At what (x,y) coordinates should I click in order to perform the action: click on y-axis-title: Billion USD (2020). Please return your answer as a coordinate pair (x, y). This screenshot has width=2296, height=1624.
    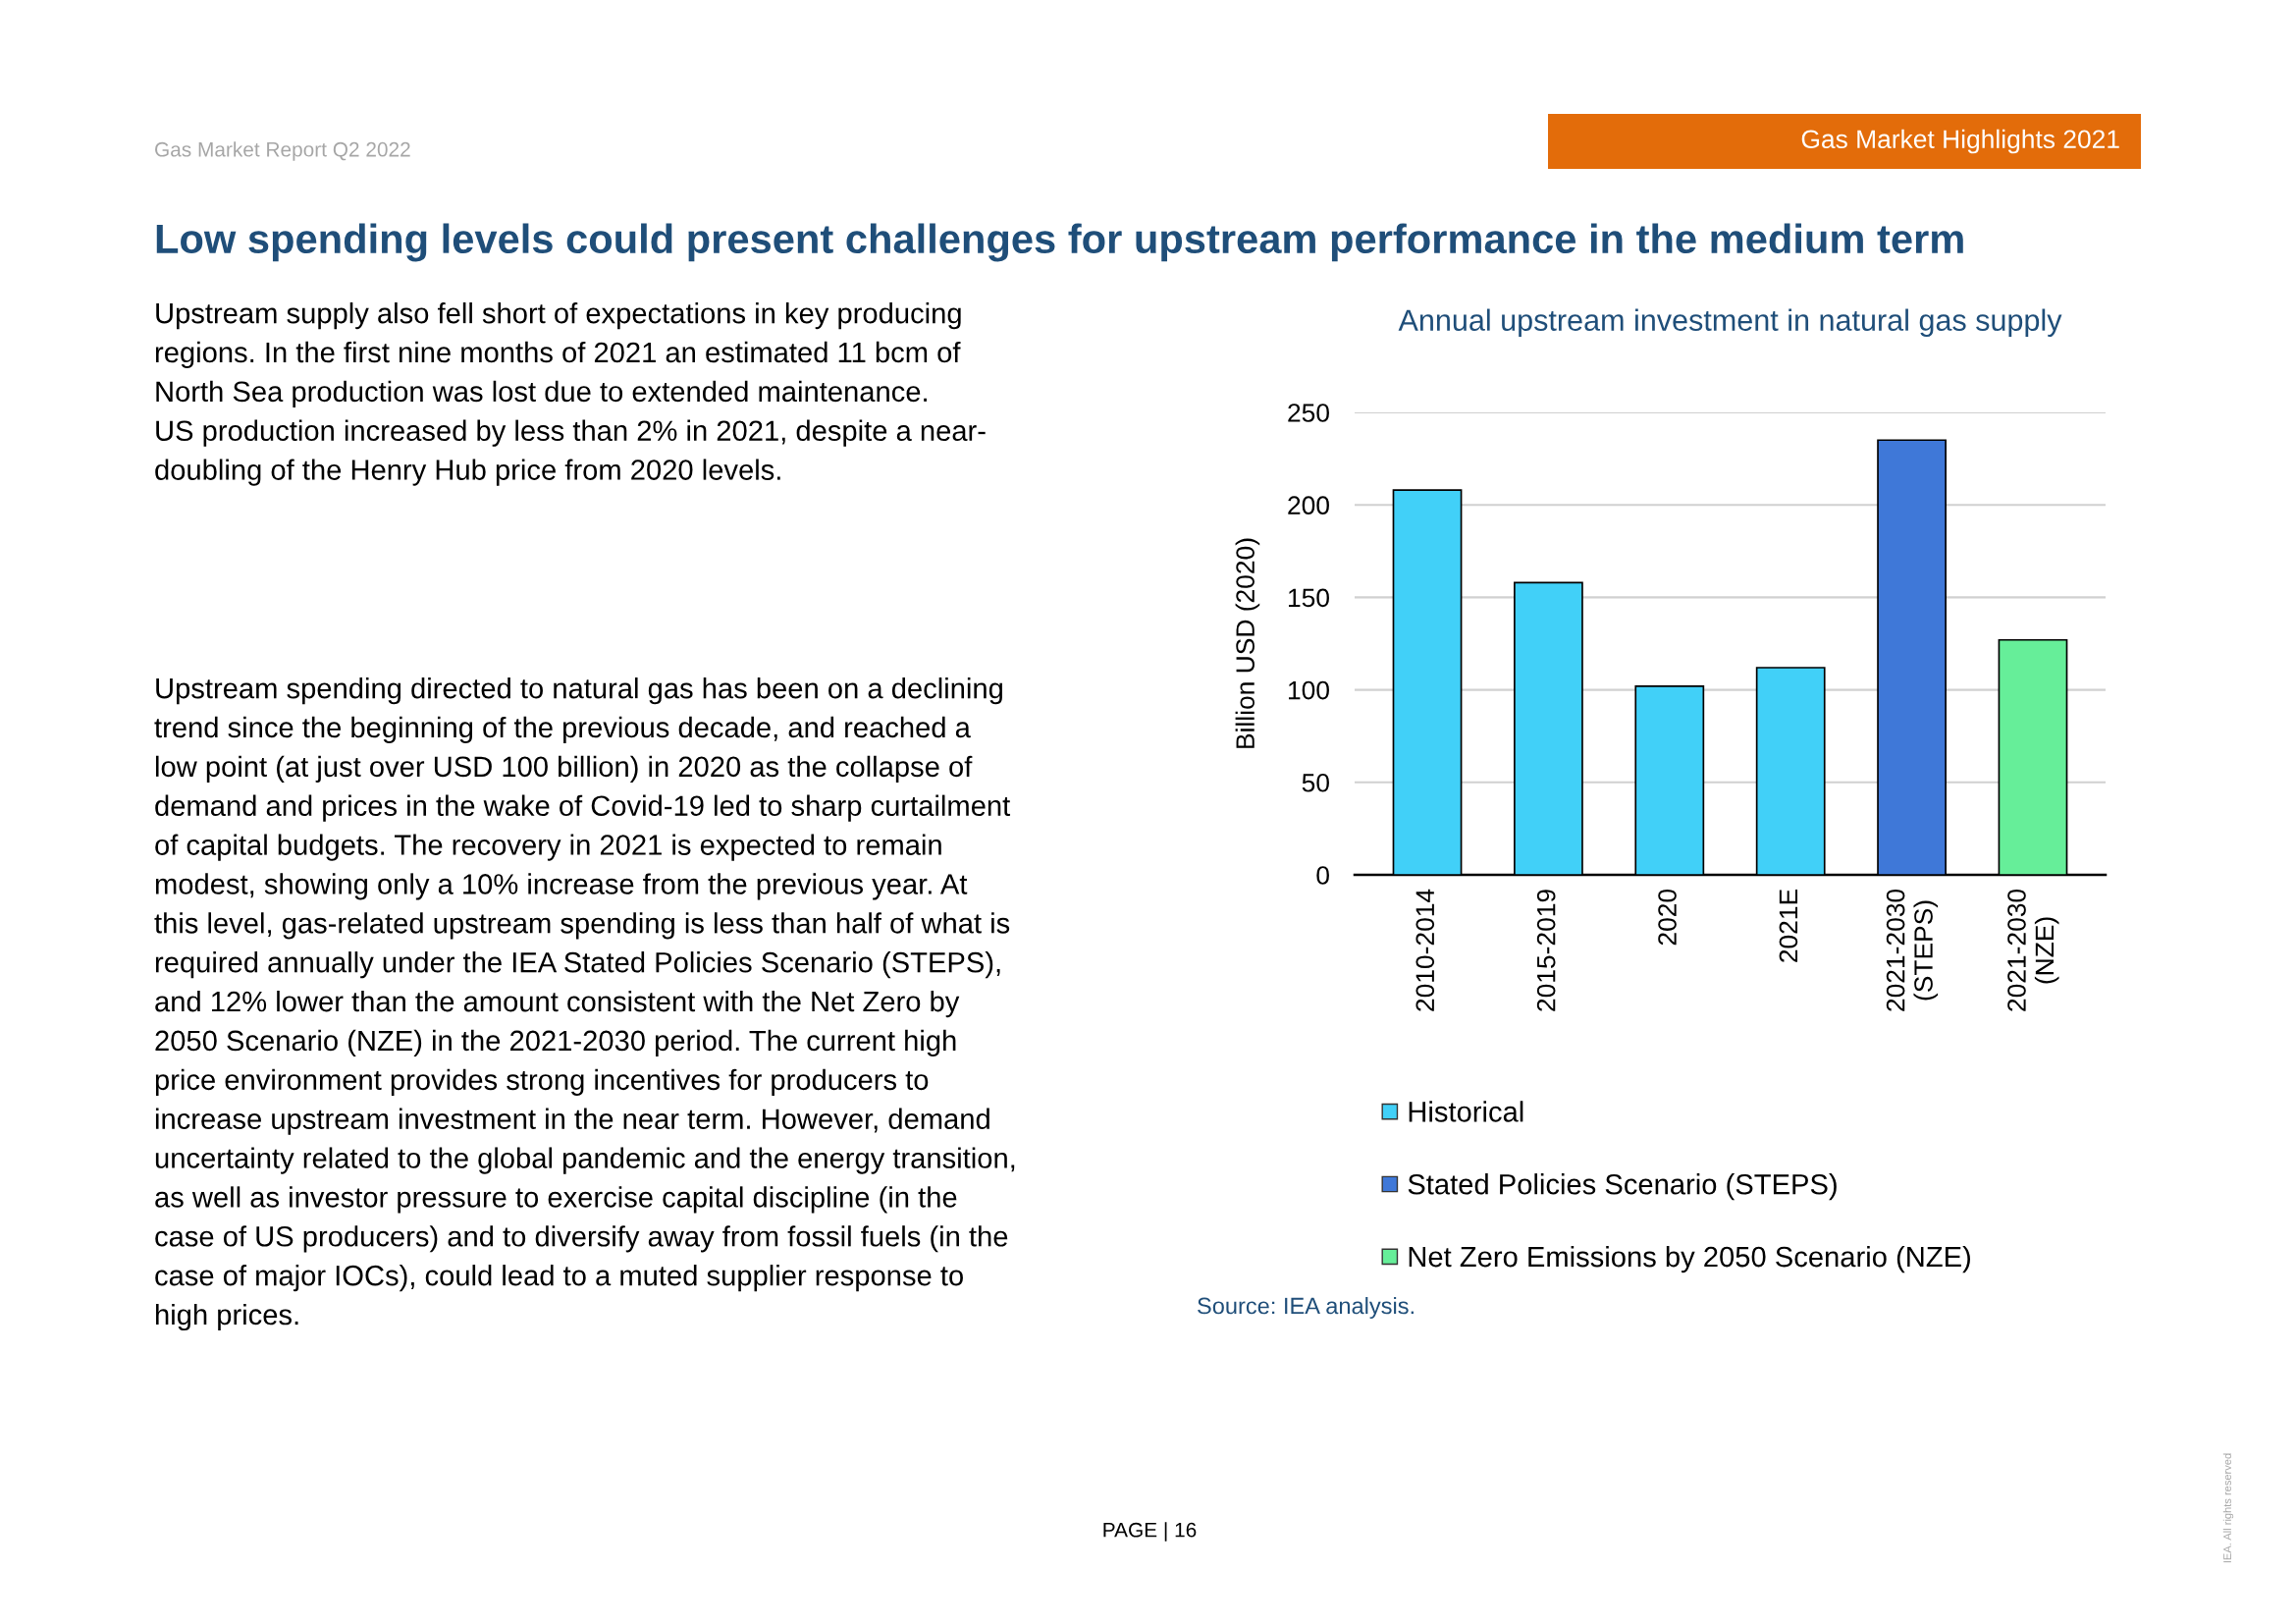
    Looking at the image, I should click on (1247, 643).